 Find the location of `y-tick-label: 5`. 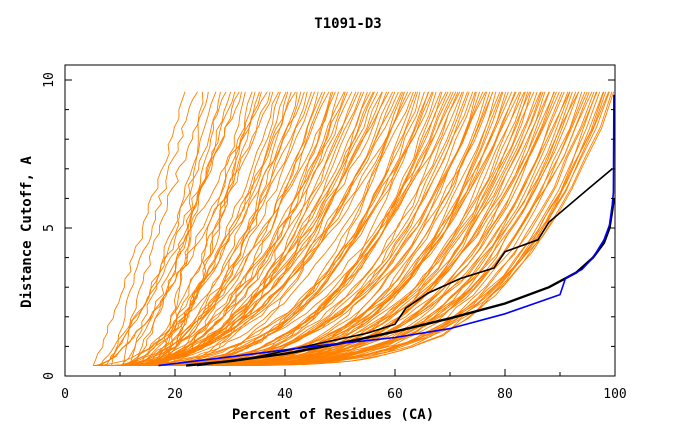

y-tick-label: 5 is located at coordinates (49, 228).